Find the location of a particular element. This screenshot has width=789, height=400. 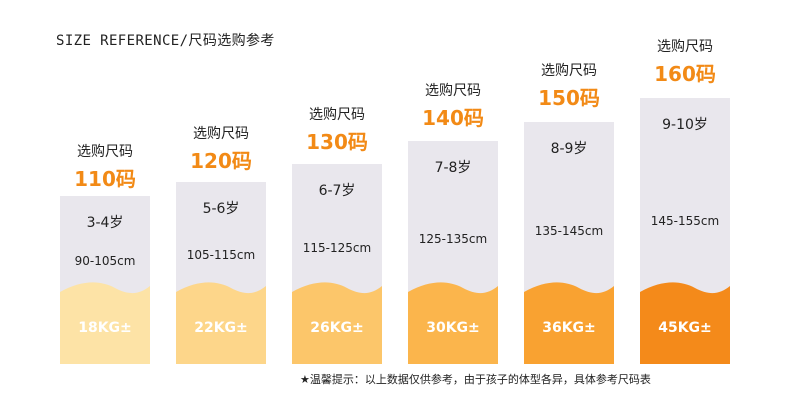

size-column: 选购尺码 130码 6-7岁 115-125cm 26KG± is located at coordinates (337, 200).